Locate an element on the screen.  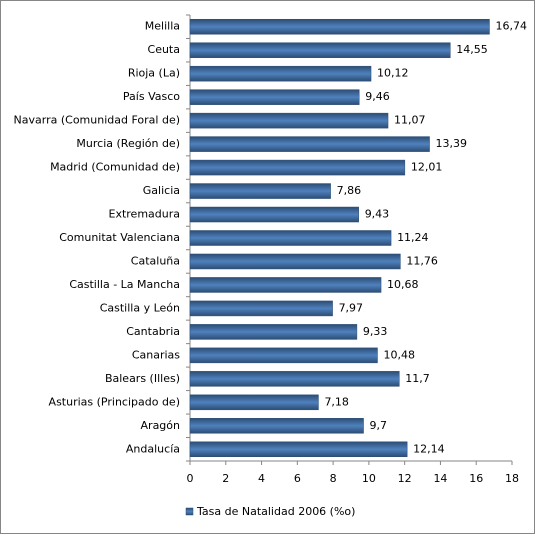
value-label: 7,18 is located at coordinates (336, 401).